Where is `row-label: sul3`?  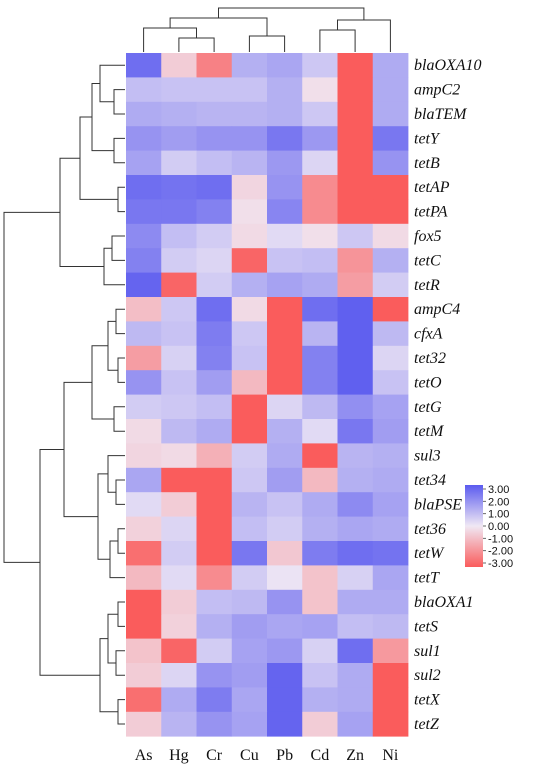 row-label: sul3 is located at coordinates (427, 456).